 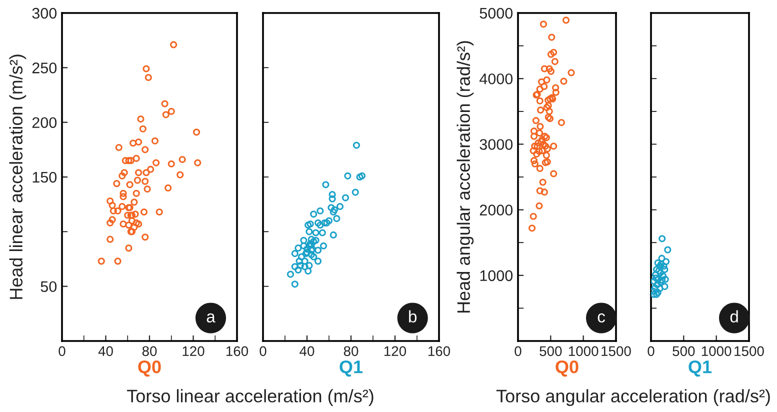 What do you see at coordinates (44, 68) in the screenshot?
I see `y-tick-label: 250` at bounding box center [44, 68].